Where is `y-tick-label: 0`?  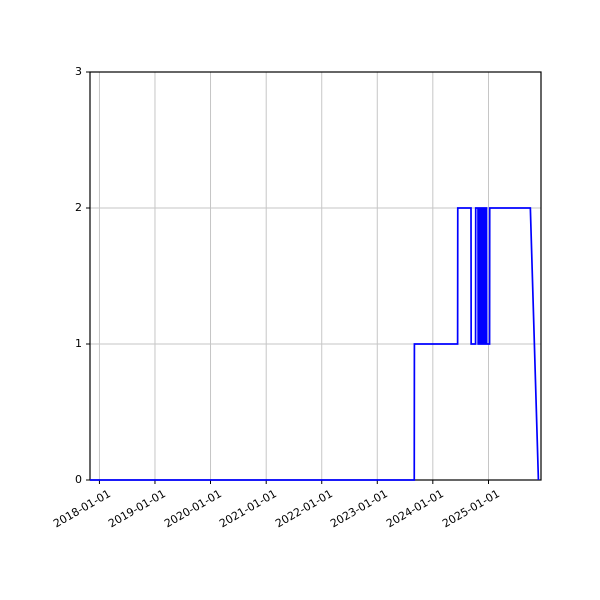 y-tick-label: 0 is located at coordinates (78, 479).